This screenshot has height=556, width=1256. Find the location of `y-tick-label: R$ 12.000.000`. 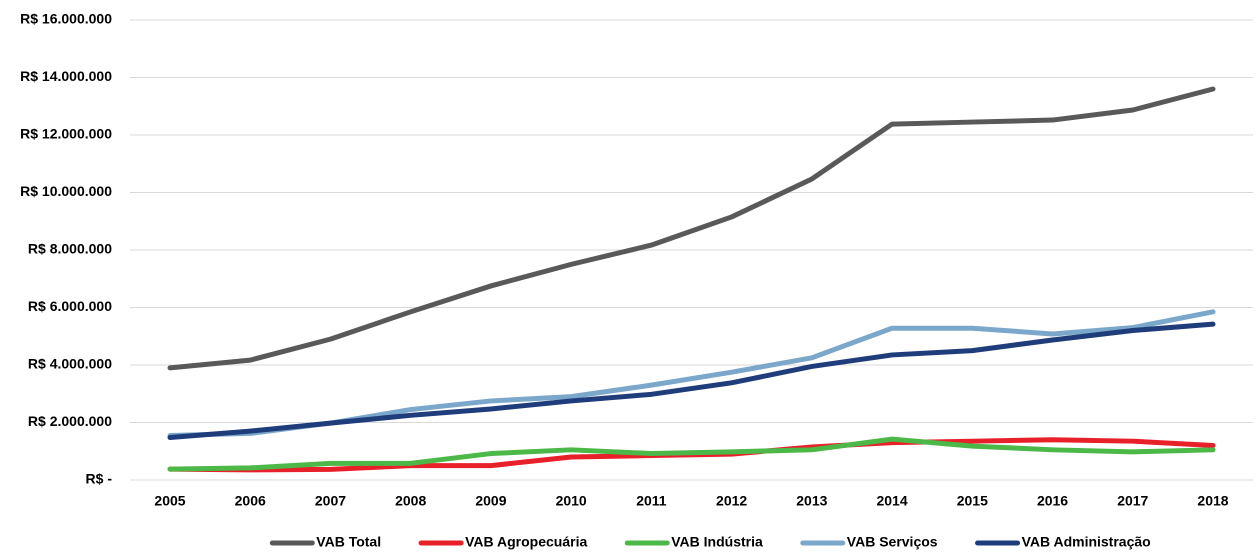

y-tick-label: R$ 12.000.000 is located at coordinates (66, 134).